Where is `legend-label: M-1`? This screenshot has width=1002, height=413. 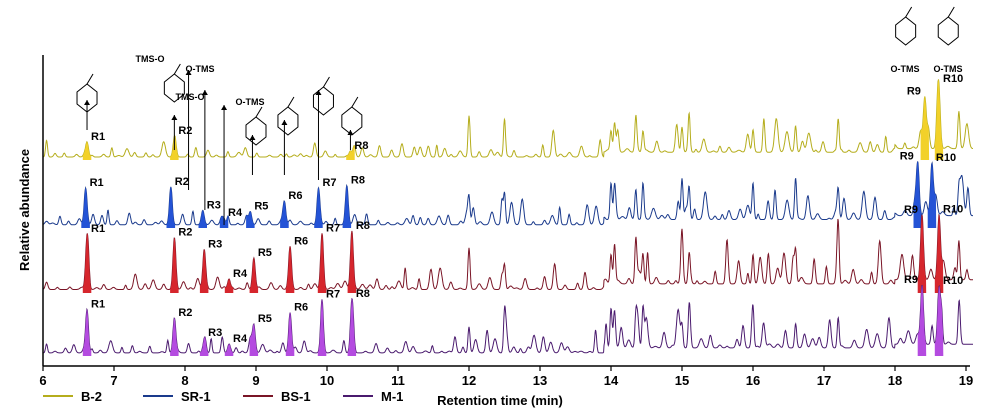 legend-label: M-1 is located at coordinates (392, 396).